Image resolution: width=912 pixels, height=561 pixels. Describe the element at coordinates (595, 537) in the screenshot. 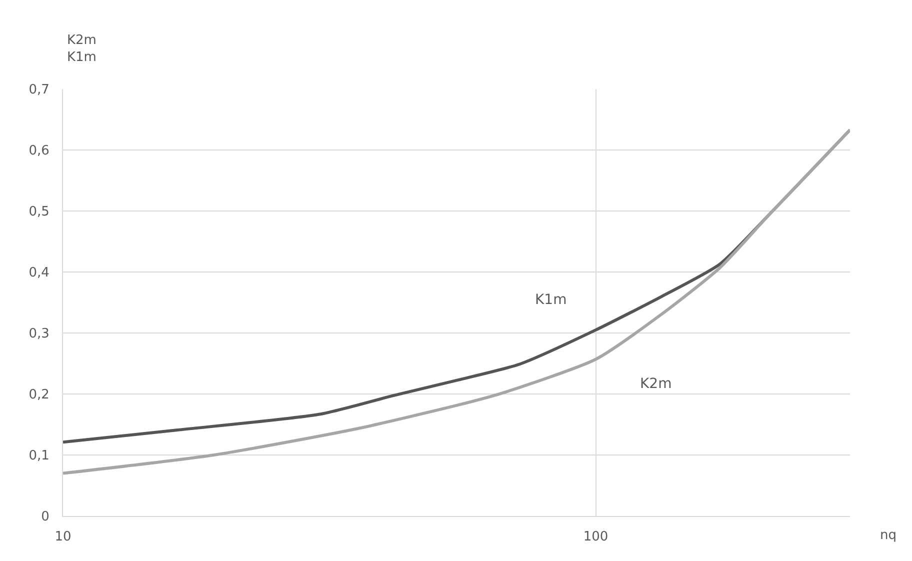

I see `x-tick-label: 100` at that location.